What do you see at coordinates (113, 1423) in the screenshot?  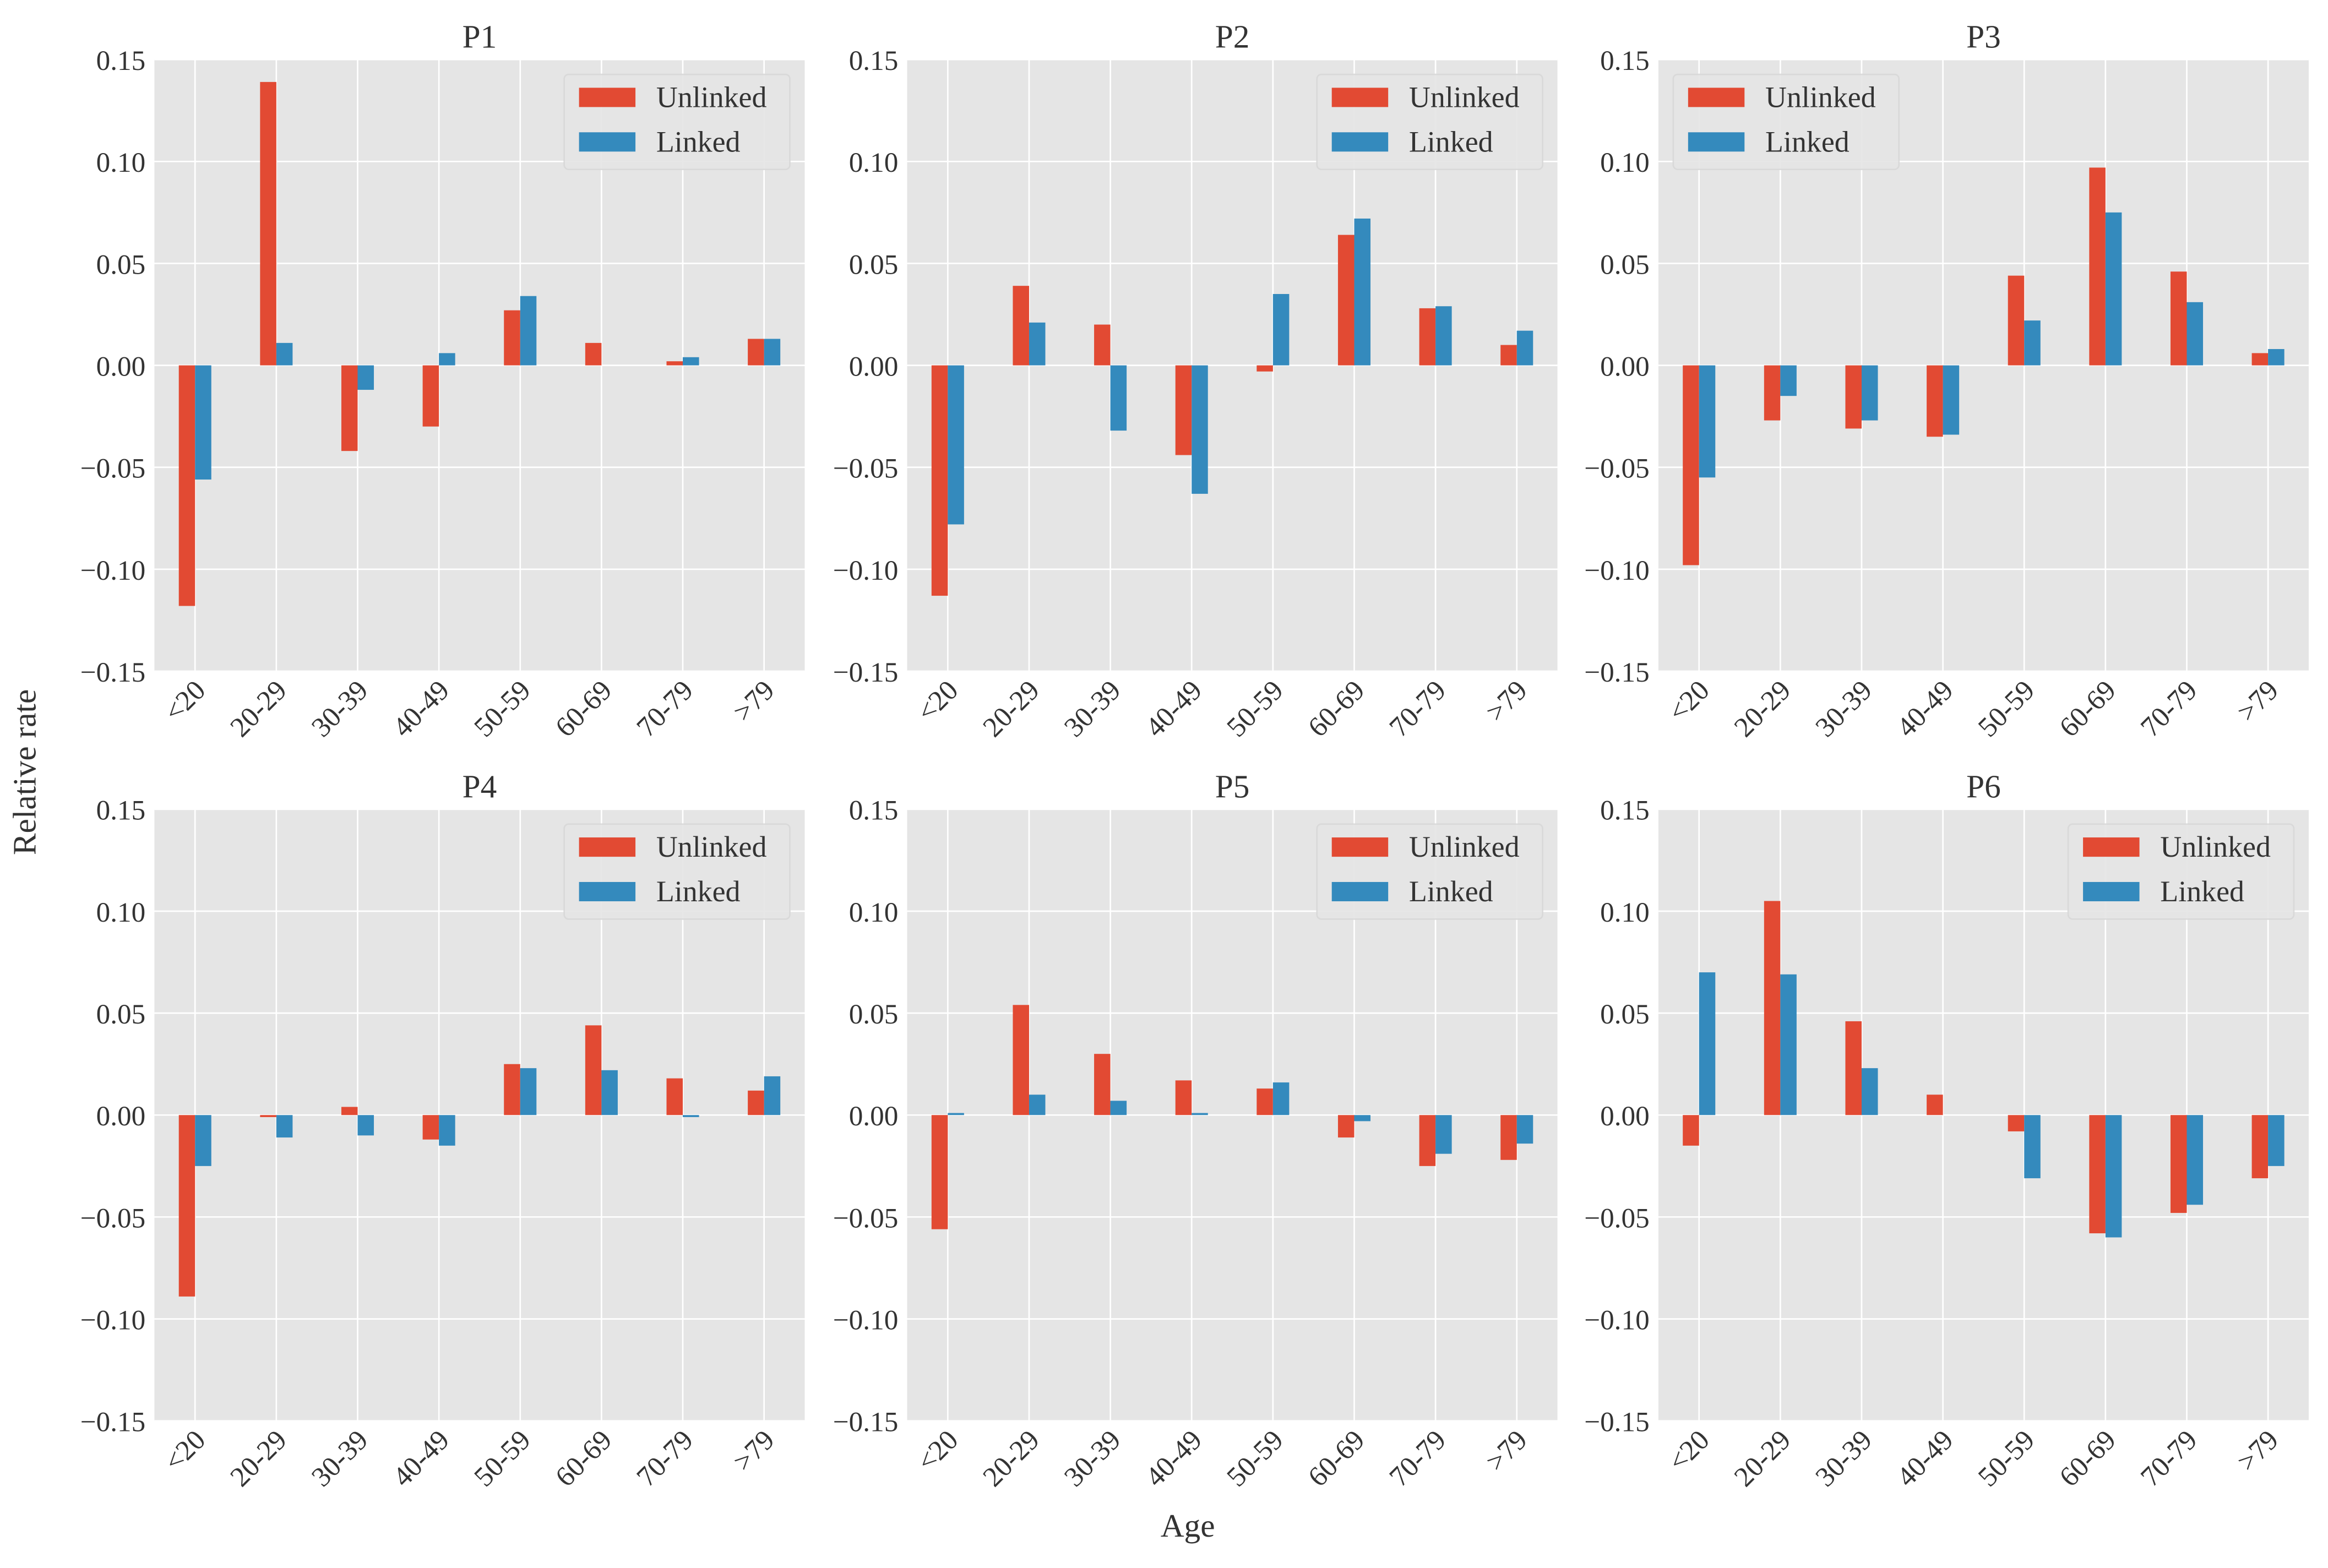 I see `y-tick-label: −0.15` at bounding box center [113, 1423].